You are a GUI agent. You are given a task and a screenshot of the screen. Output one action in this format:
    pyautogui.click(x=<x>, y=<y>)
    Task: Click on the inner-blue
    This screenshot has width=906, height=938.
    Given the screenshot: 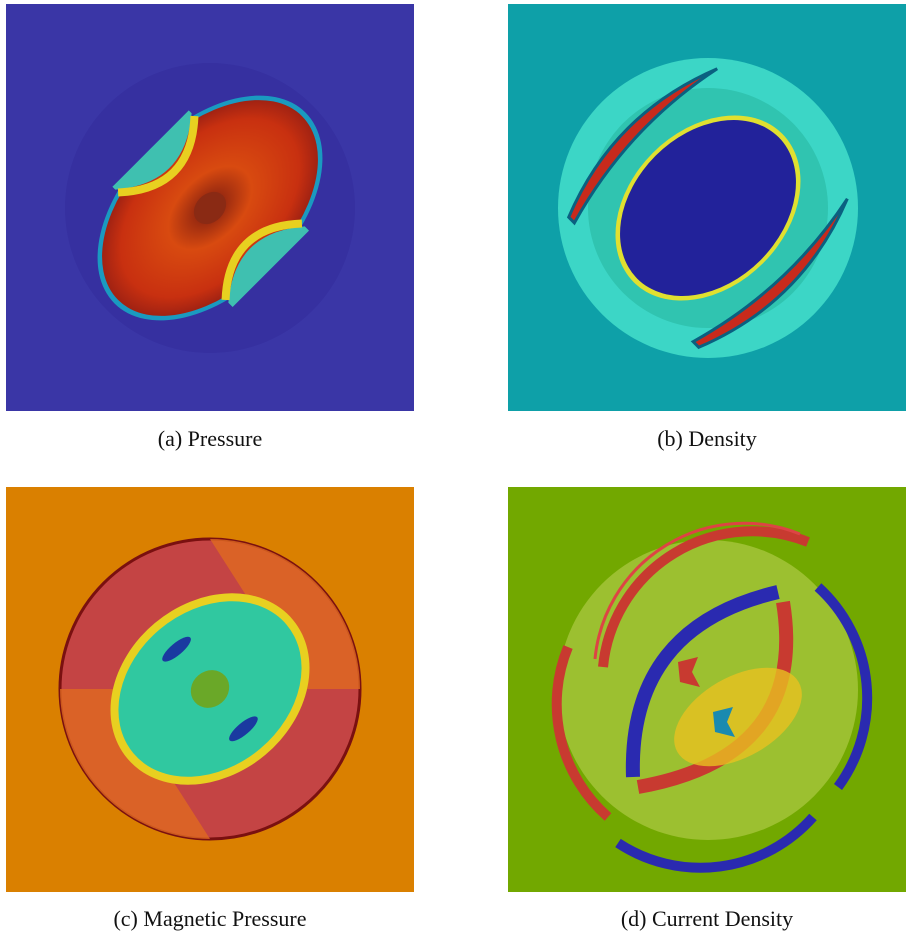 What is the action you would take?
    pyautogui.click(x=702, y=681)
    